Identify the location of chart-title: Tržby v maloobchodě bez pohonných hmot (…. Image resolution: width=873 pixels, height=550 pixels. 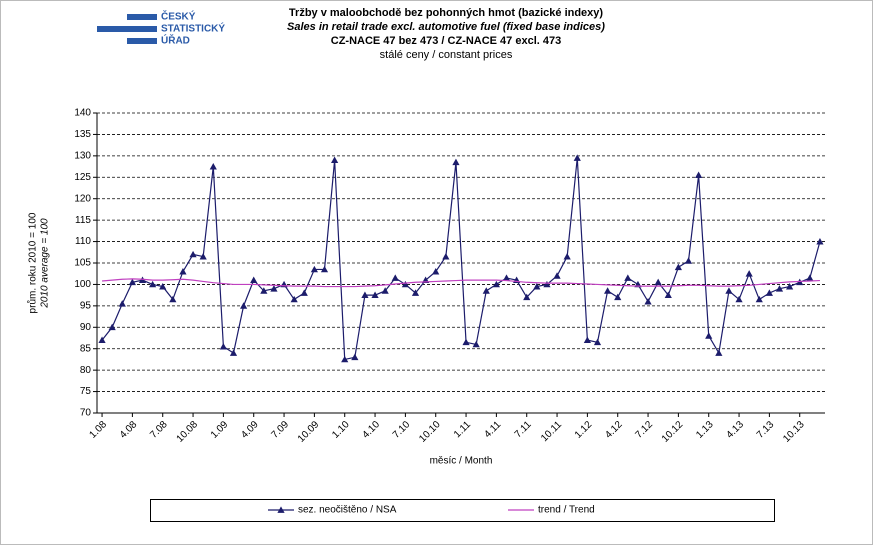
(446, 13).